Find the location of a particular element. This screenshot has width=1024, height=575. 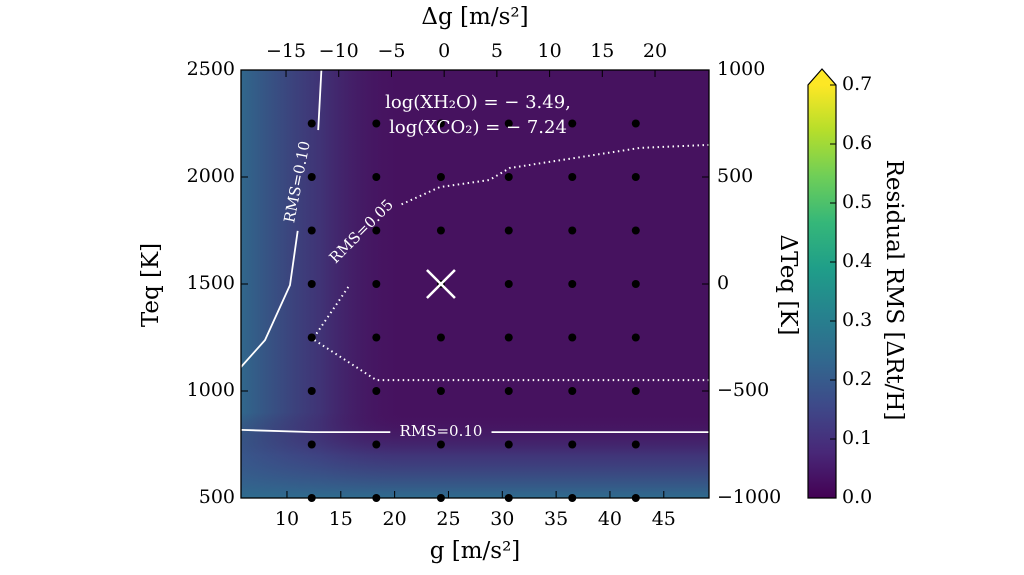

y2-tick-label: 500 is located at coordinates (735, 176).